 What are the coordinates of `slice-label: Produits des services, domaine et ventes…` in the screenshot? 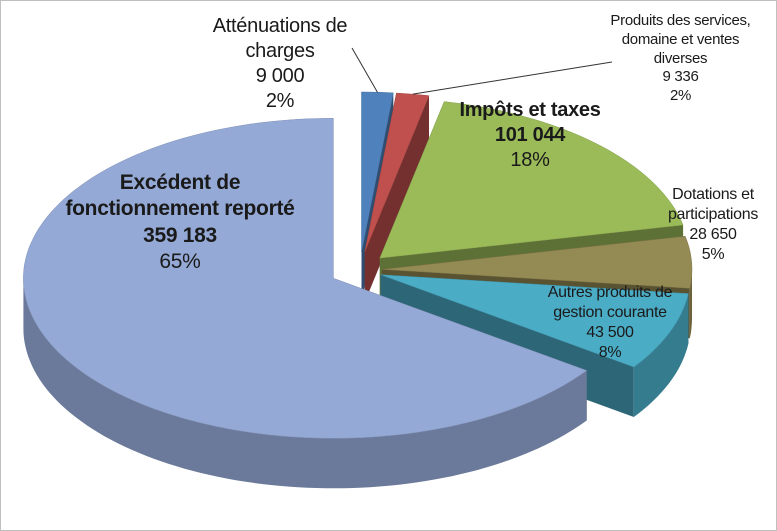 It's located at (680, 59).